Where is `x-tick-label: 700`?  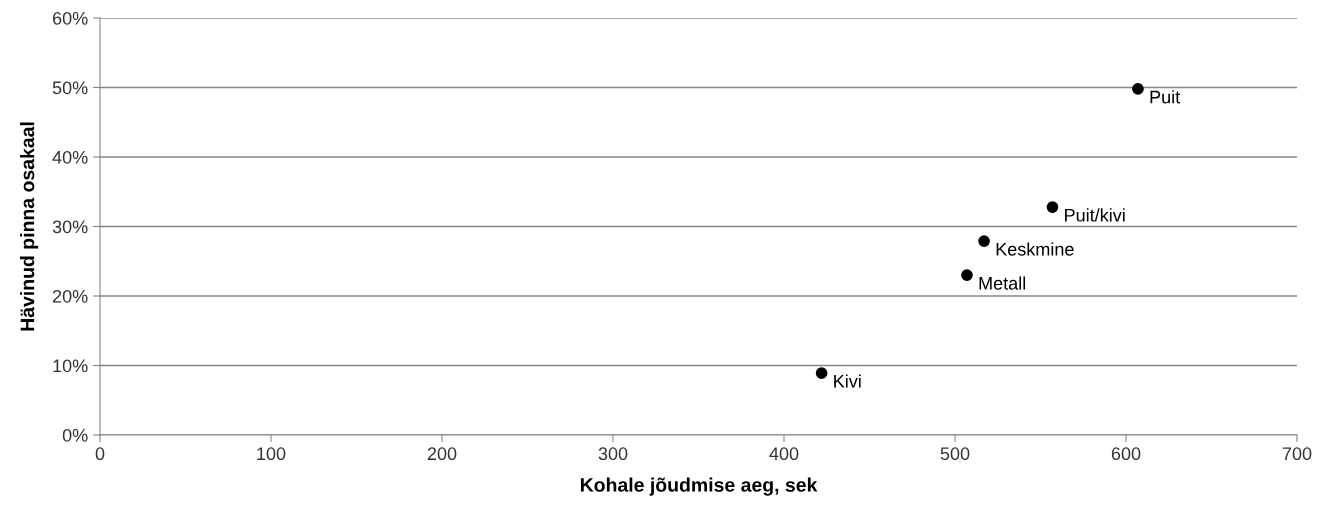 x-tick-label: 700 is located at coordinates (1297, 454).